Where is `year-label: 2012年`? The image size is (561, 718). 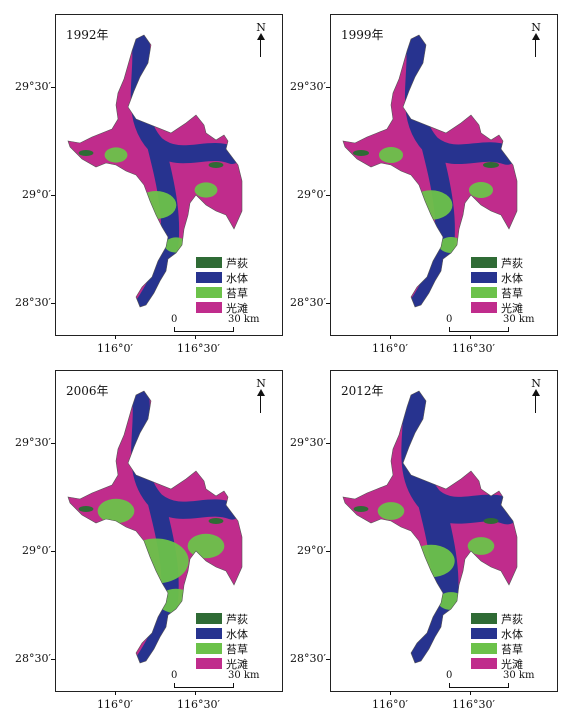 year-label: 2012年 is located at coordinates (362, 391).